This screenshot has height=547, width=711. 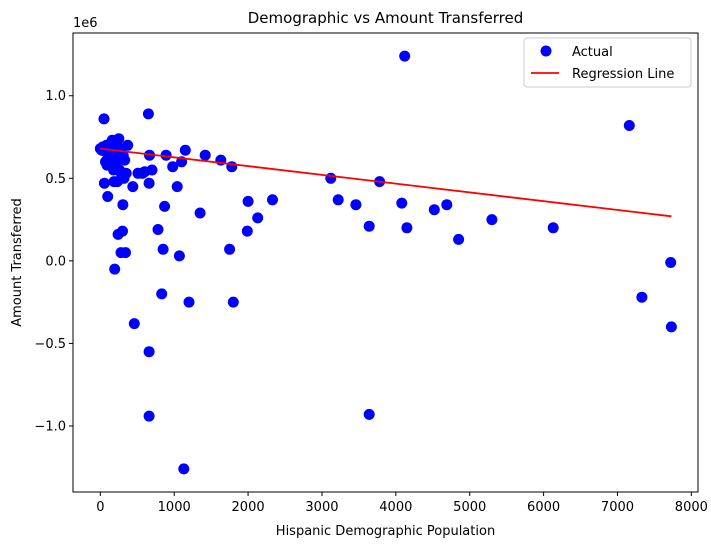 What do you see at coordinates (395, 507) in the screenshot?
I see `x-tick-label: 4000` at bounding box center [395, 507].